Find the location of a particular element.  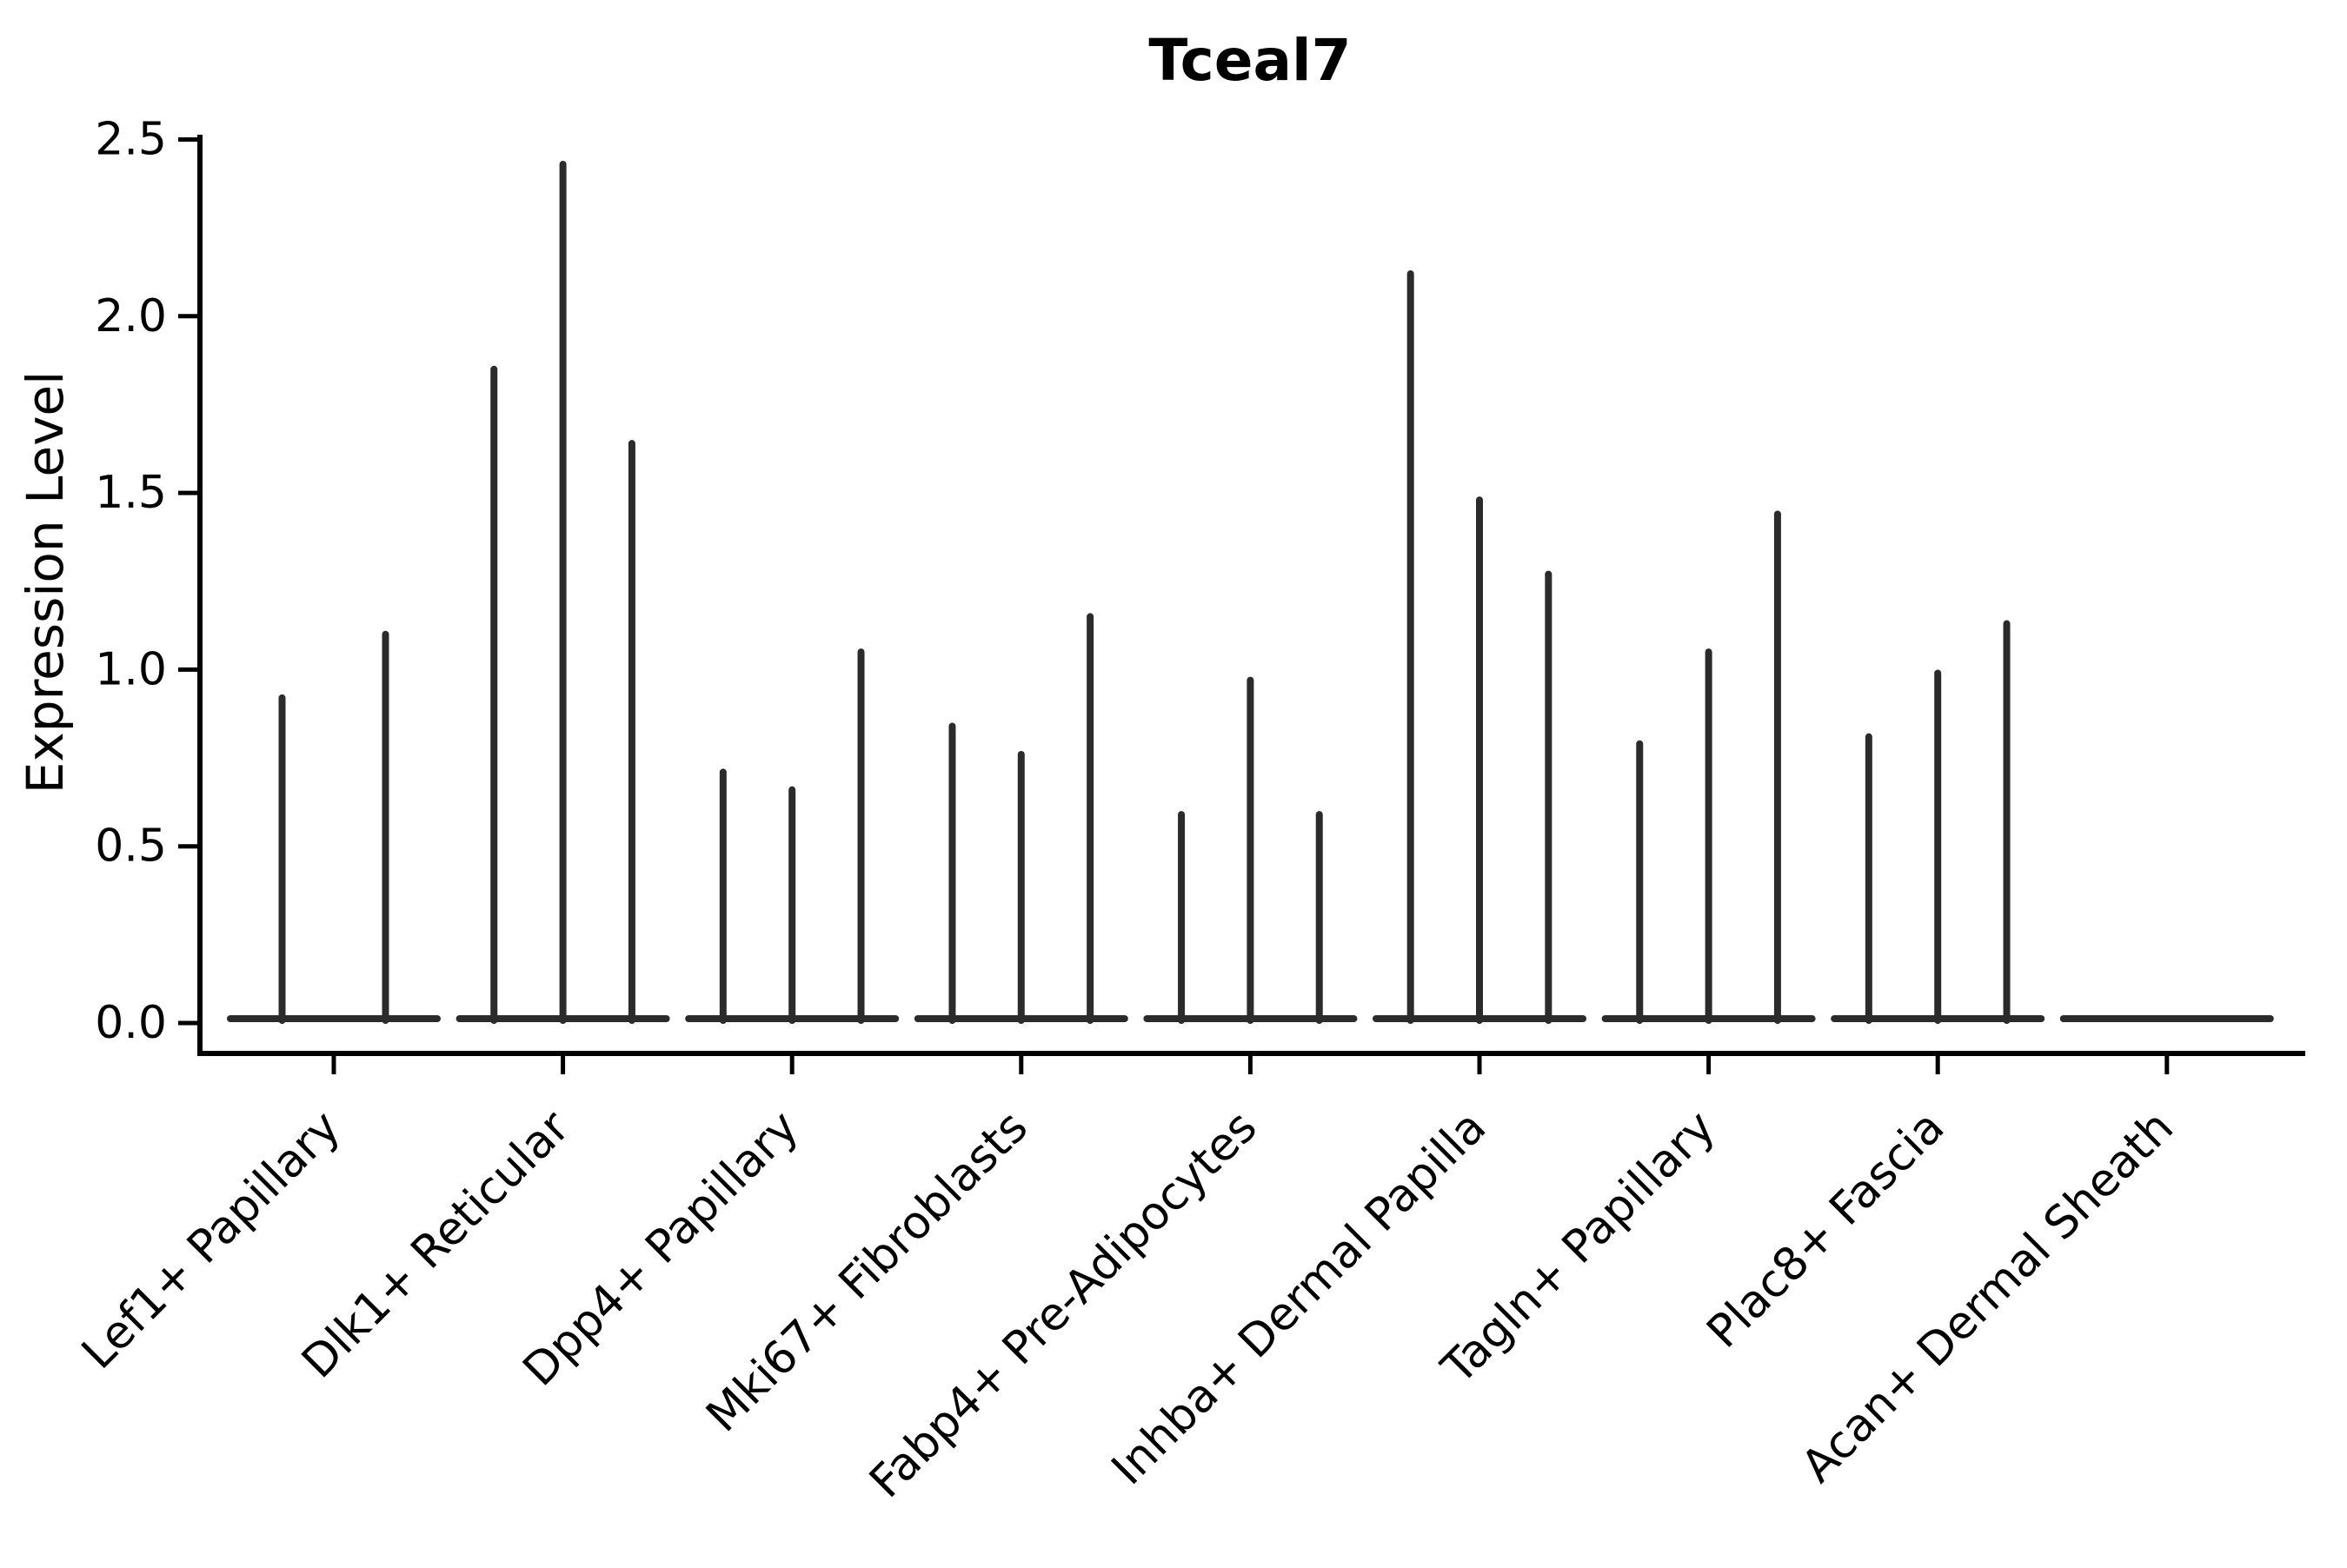

x-tick-label: Inhba+ Dermal Papilla is located at coordinates (1299, 1298).